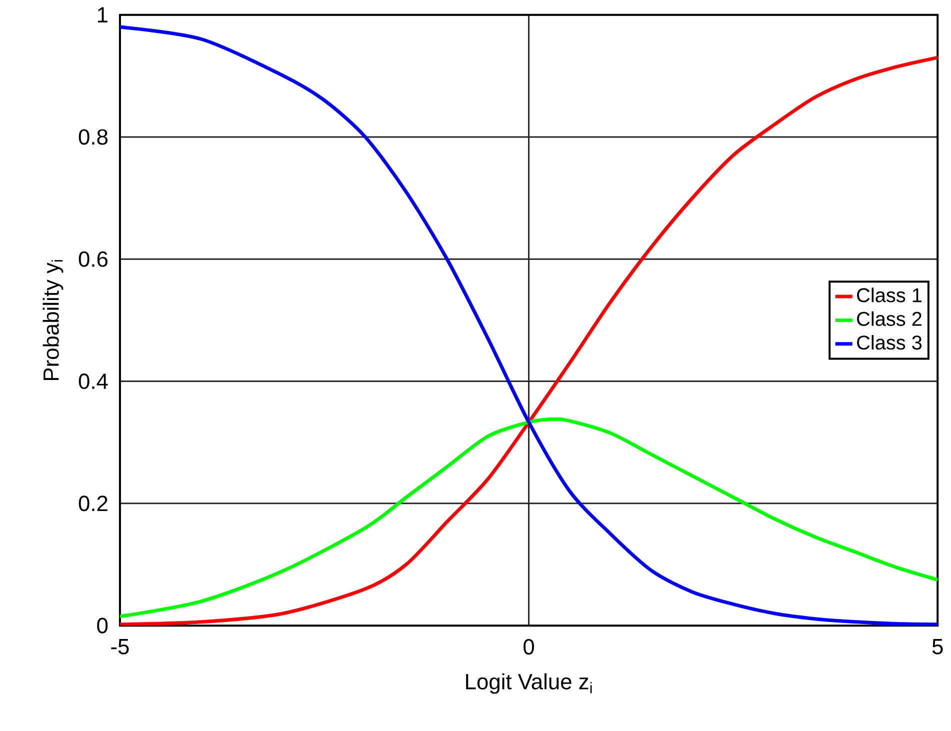 Image resolution: width=951 pixels, height=731 pixels. I want to click on y-tick-label: 0.4, so click(93, 382).